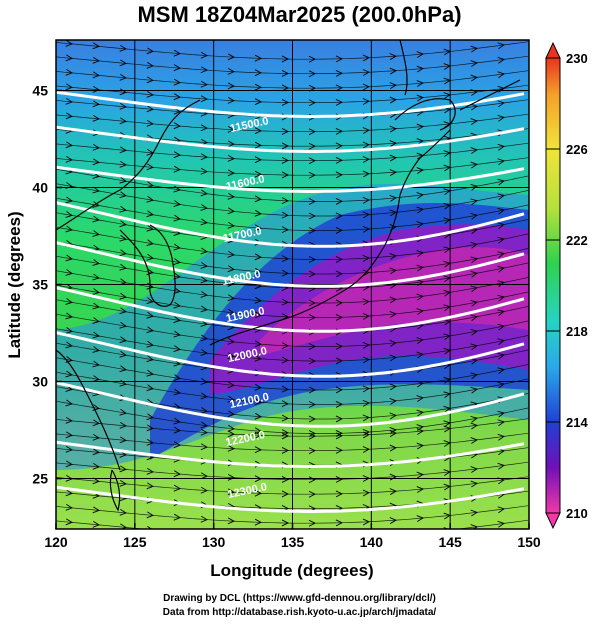 Image resolution: width=599 pixels, height=625 pixels. Describe the element at coordinates (529, 542) in the screenshot. I see `x-tick-label: 150` at that location.